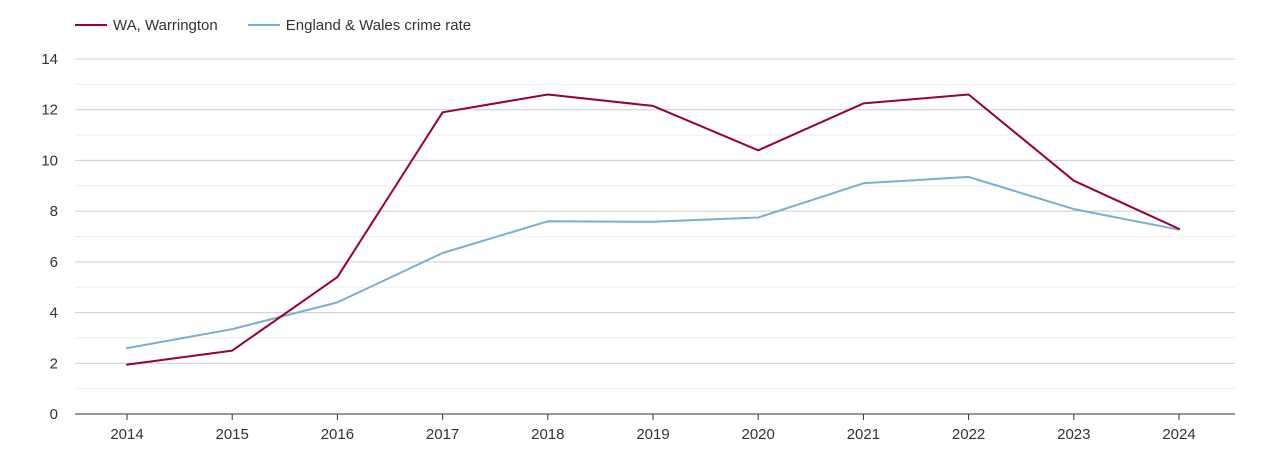 This screenshot has height=450, width=1270. What do you see at coordinates (91, 25) in the screenshot?
I see `legend-swatch-warrington` at bounding box center [91, 25].